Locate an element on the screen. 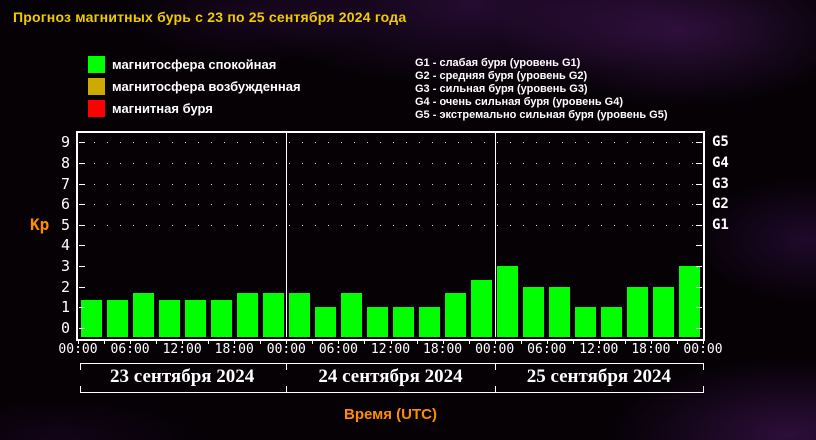  legend-item-label: магнитосфера спокойная is located at coordinates (194, 64).